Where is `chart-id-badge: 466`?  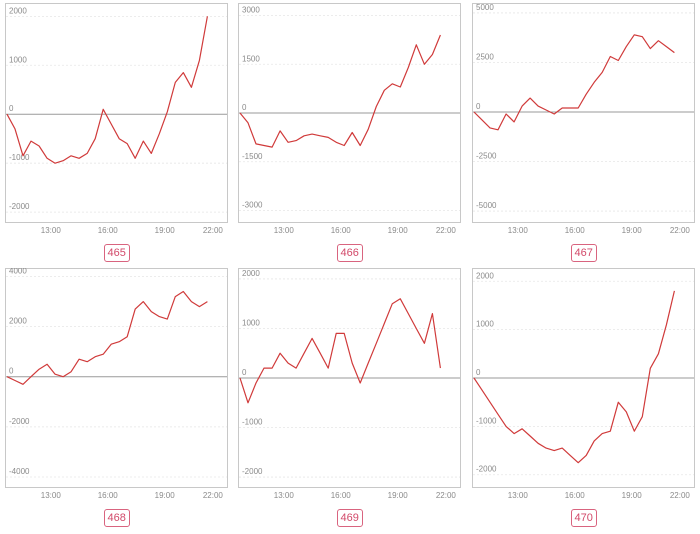
chart-id-badge: 466 is located at coordinates (349, 253).